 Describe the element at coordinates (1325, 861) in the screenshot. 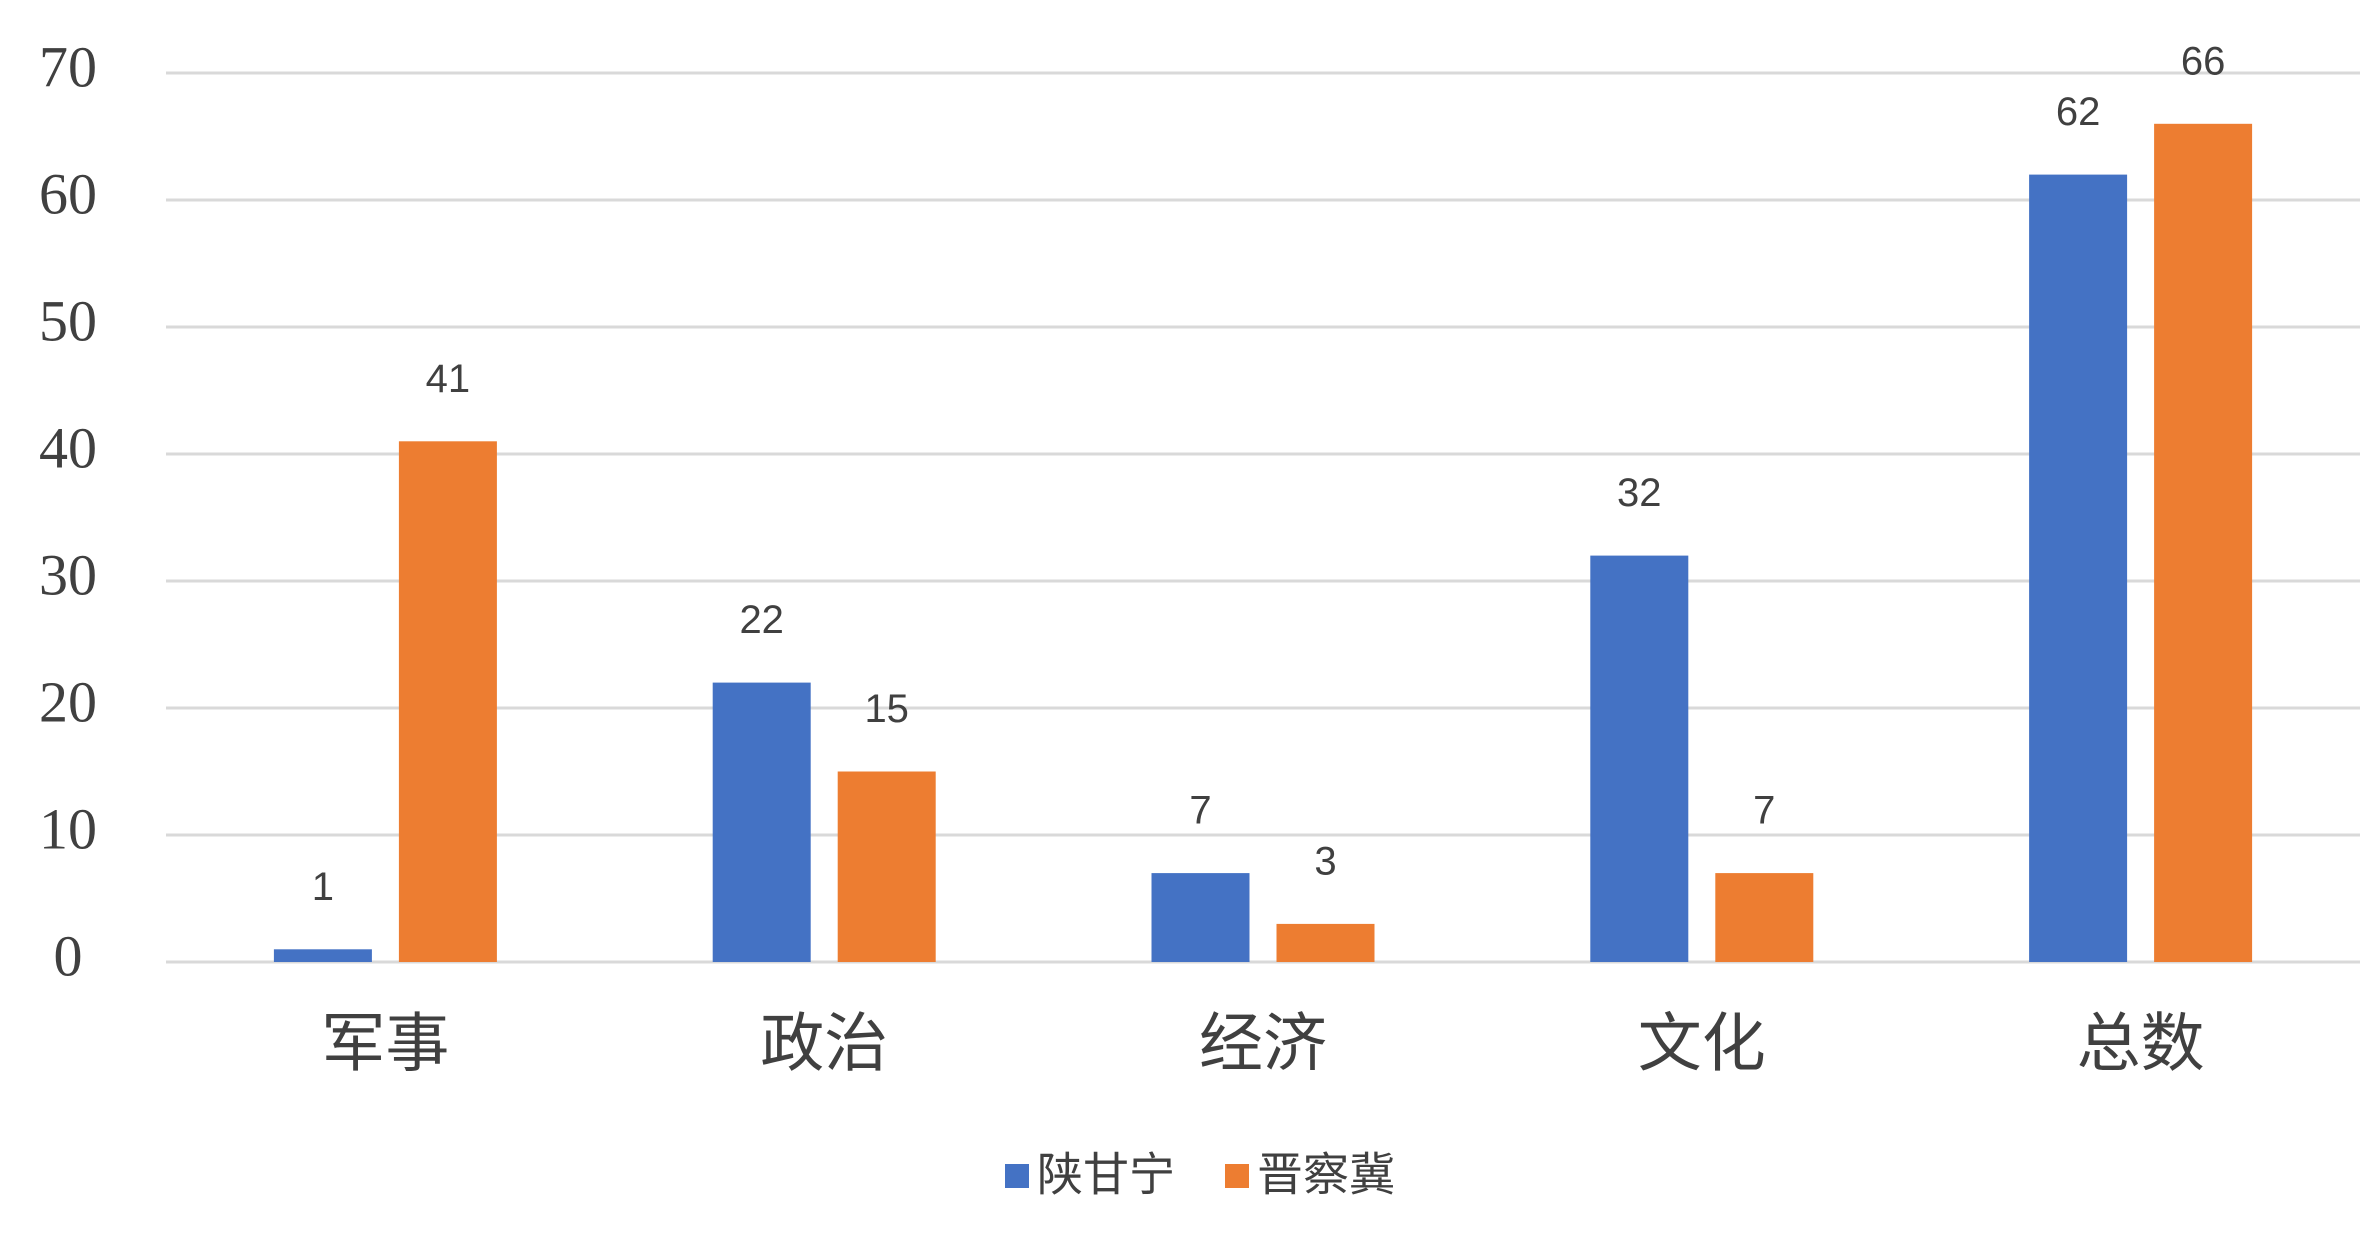

I see `data-label: 3` at that location.